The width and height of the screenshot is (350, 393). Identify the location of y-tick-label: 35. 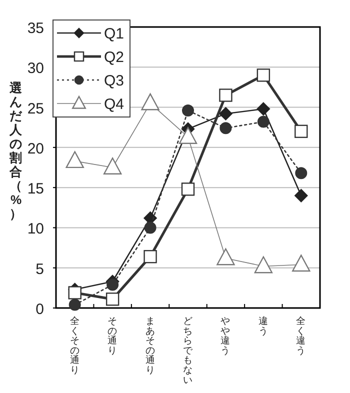
(35, 28).